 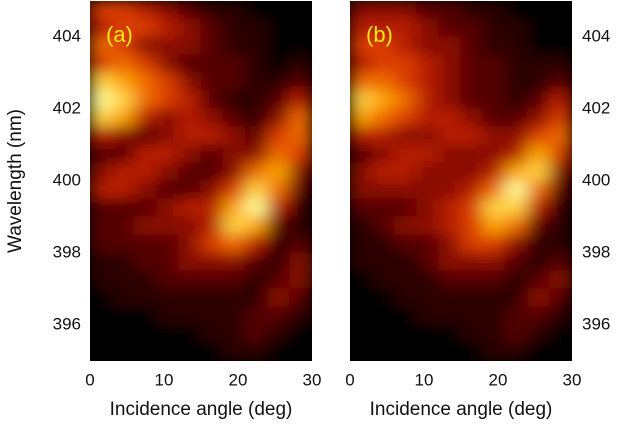 What do you see at coordinates (312, 379) in the screenshot?
I see `x-tick-label: 30` at bounding box center [312, 379].